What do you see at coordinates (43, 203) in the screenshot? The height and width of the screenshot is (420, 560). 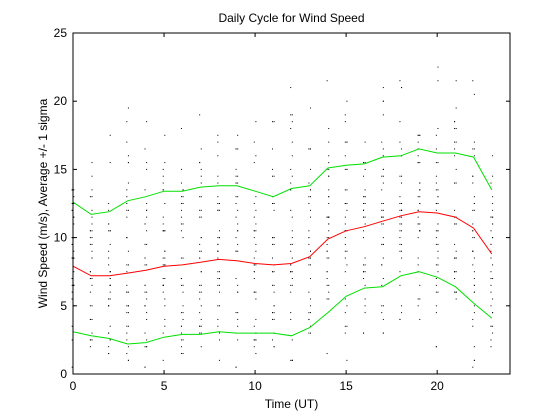 I see `y-axis-label: Wind Speed (m/s), Average +/- 1 sigma` at bounding box center [43, 203].